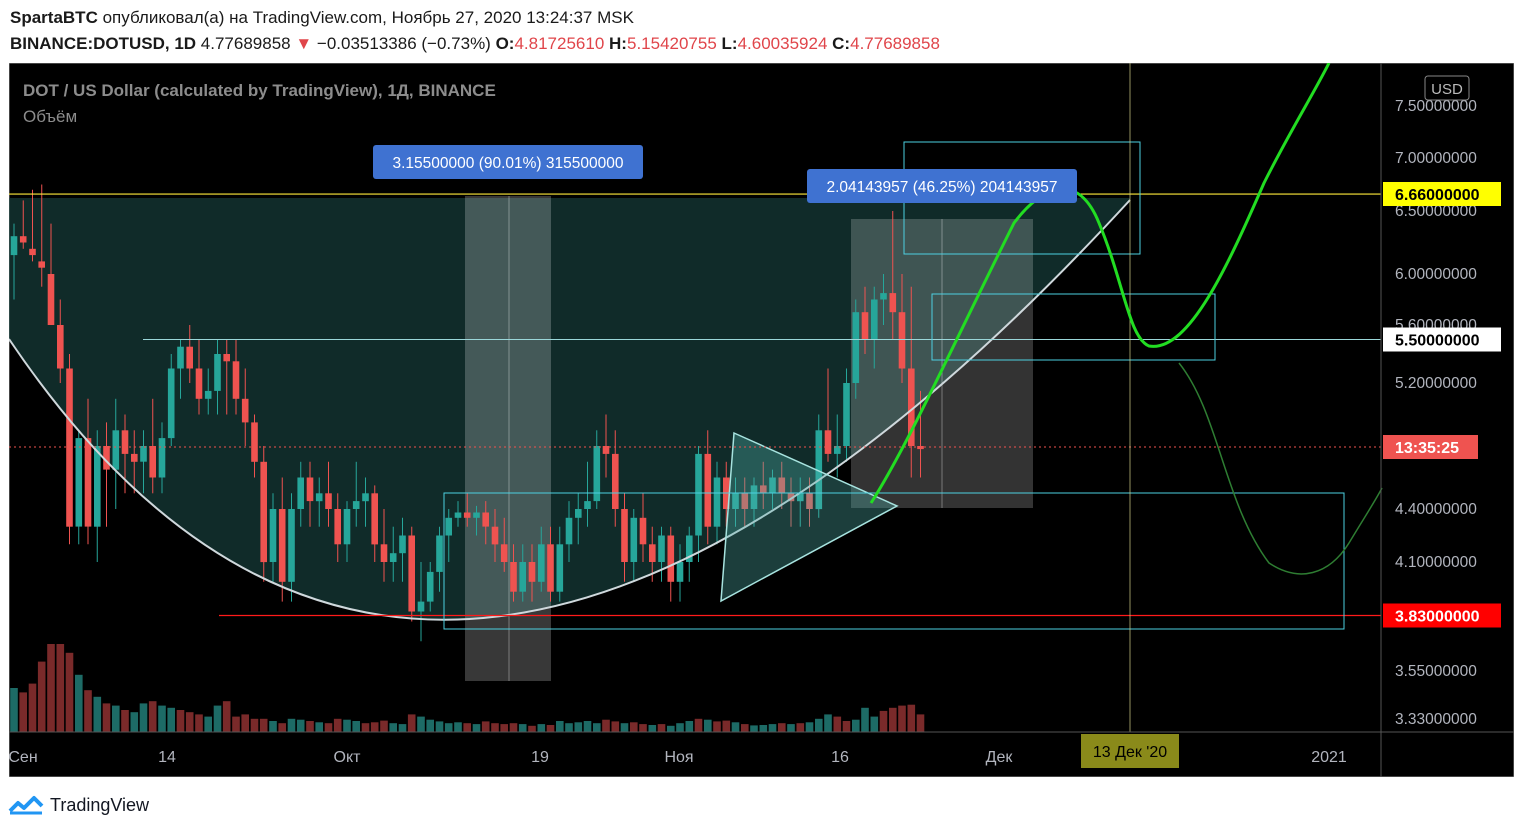 The width and height of the screenshot is (1522, 831). I want to click on tradingview-logo-icon, so click(26, 805).